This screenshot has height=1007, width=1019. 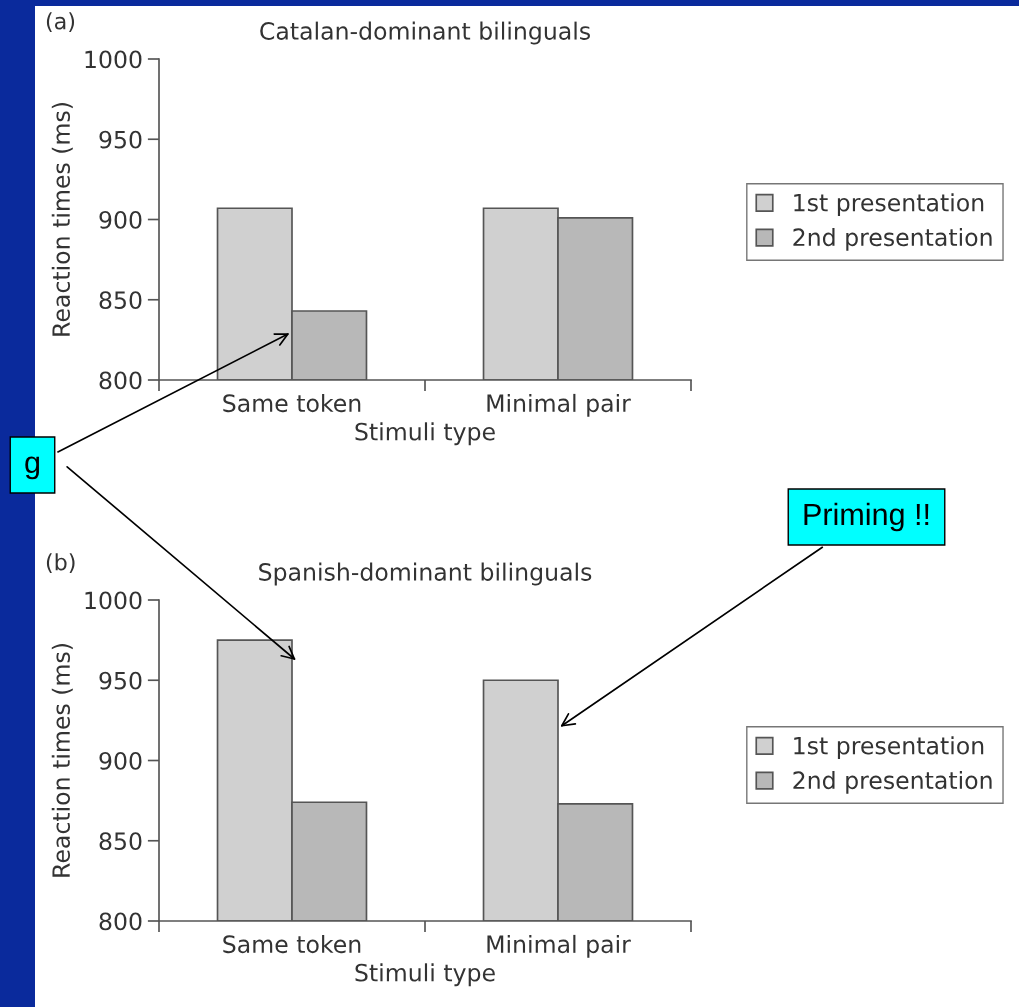 I want to click on annotation: Priming !!, so click(x=866, y=517).